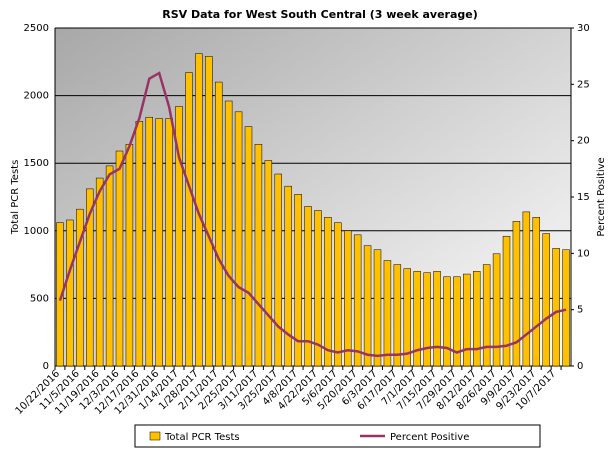 Image resolution: width=616 pixels, height=466 pixels. I want to click on y2-tick-label: 5, so click(580, 310).